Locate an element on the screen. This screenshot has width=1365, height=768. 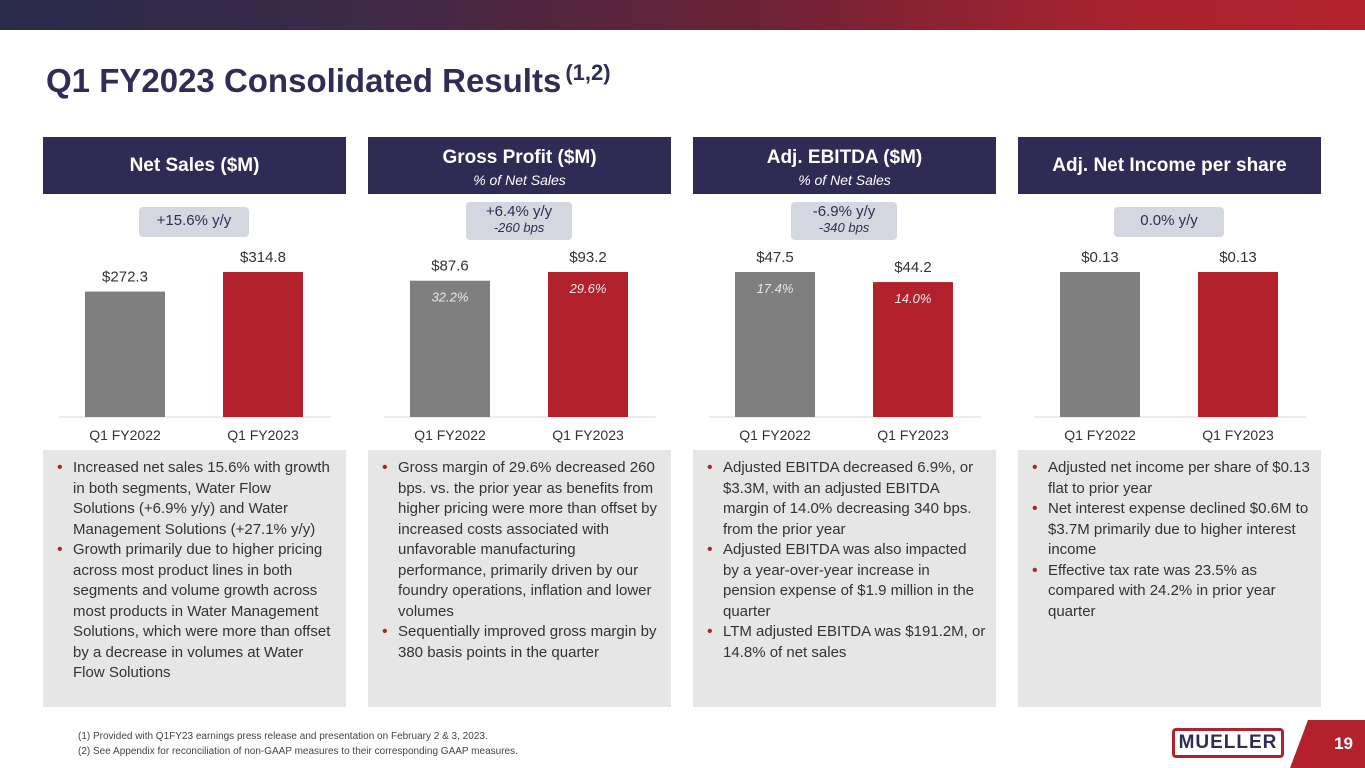
bar-margin-label: 14.0% is located at coordinates (913, 298).